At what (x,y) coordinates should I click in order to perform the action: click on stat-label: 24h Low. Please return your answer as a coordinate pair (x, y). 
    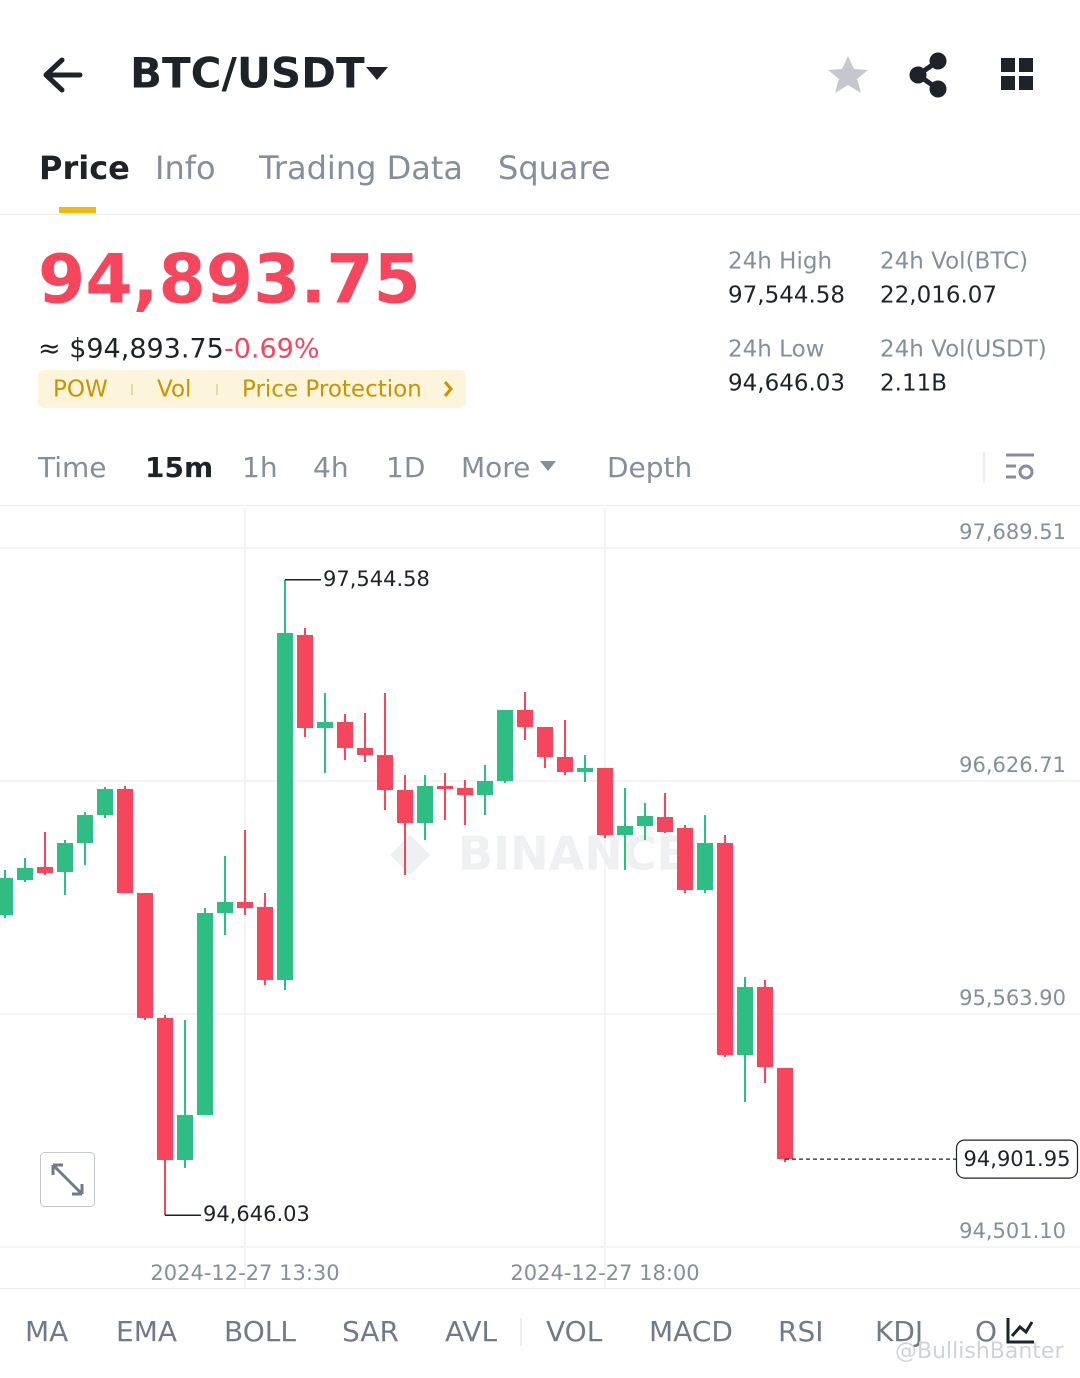
    Looking at the image, I should click on (776, 350).